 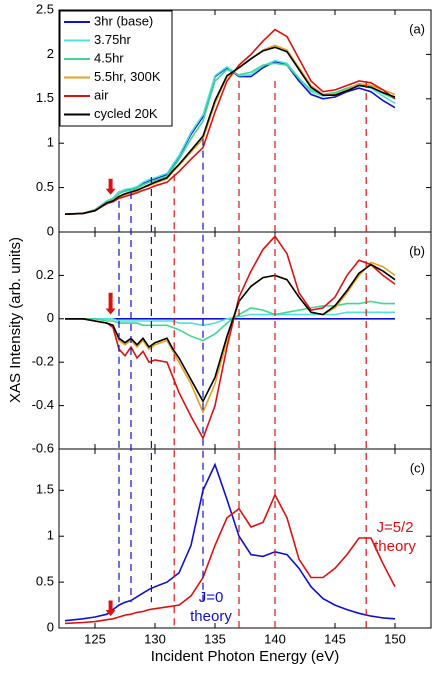 I want to click on y-tick-label: -0.2, so click(x=43, y=361).